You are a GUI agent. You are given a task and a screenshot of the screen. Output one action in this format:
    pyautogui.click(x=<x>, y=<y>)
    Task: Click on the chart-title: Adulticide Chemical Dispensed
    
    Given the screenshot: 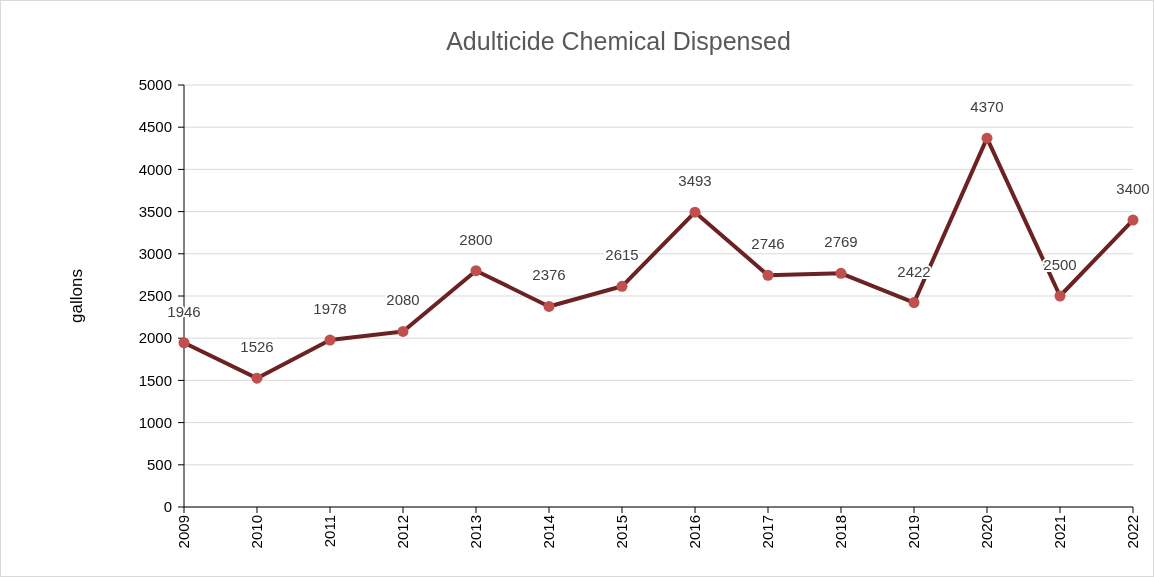 What is the action you would take?
    pyautogui.click(x=618, y=41)
    